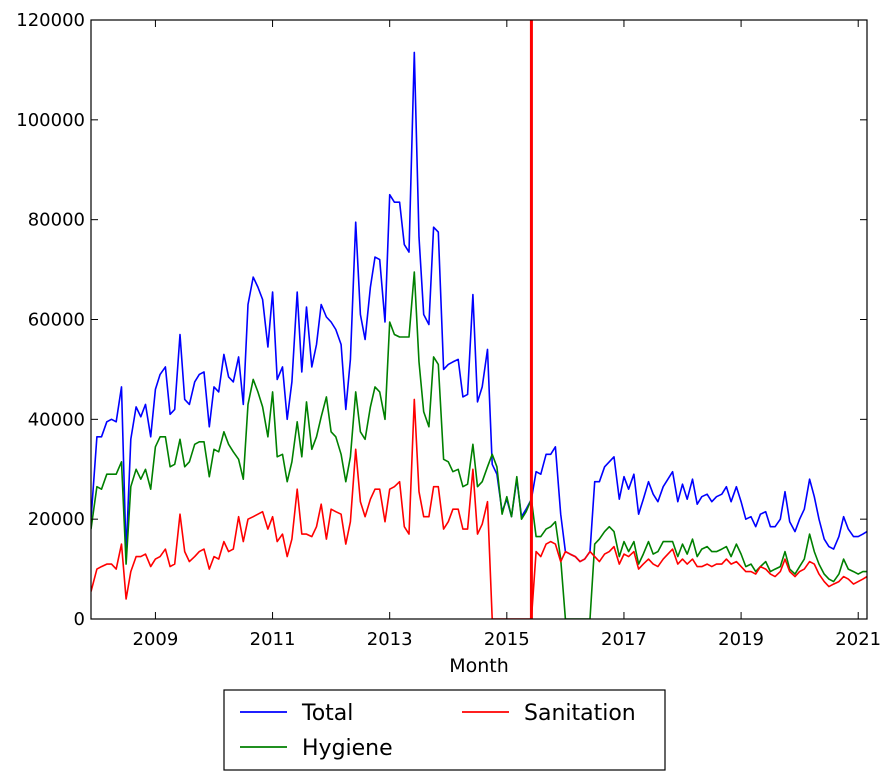 This screenshot has height=776, width=888. I want to click on x-tick-label: 2015, so click(507, 639).